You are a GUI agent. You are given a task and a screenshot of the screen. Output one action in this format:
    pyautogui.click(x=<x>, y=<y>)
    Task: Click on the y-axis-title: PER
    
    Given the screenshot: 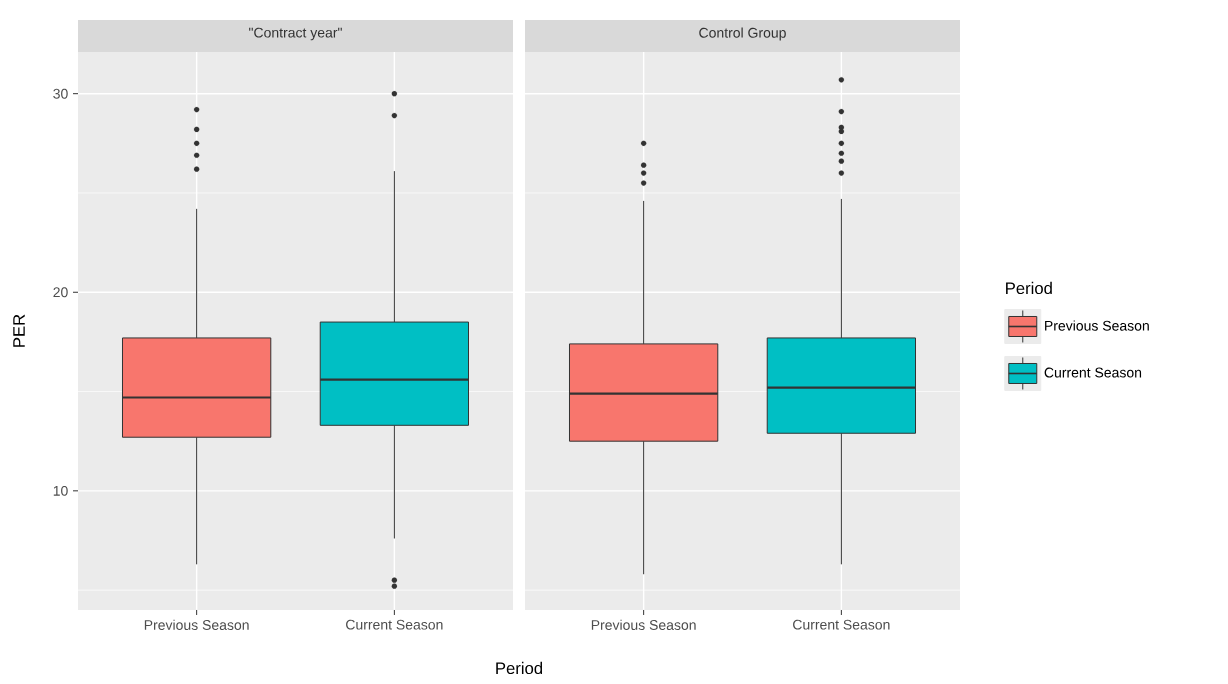 What is the action you would take?
    pyautogui.click(x=19, y=330)
    